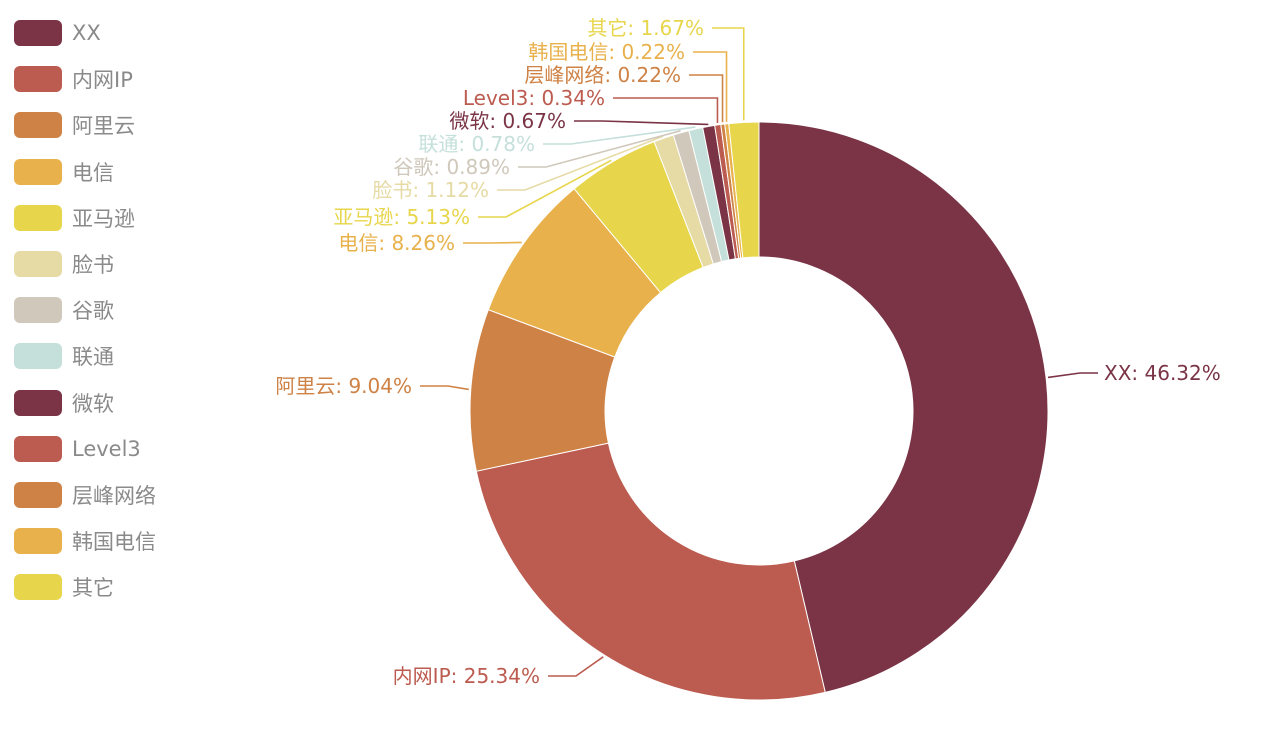 The height and width of the screenshot is (731, 1271). I want to click on legend-item-7: 联通, so click(64, 356).